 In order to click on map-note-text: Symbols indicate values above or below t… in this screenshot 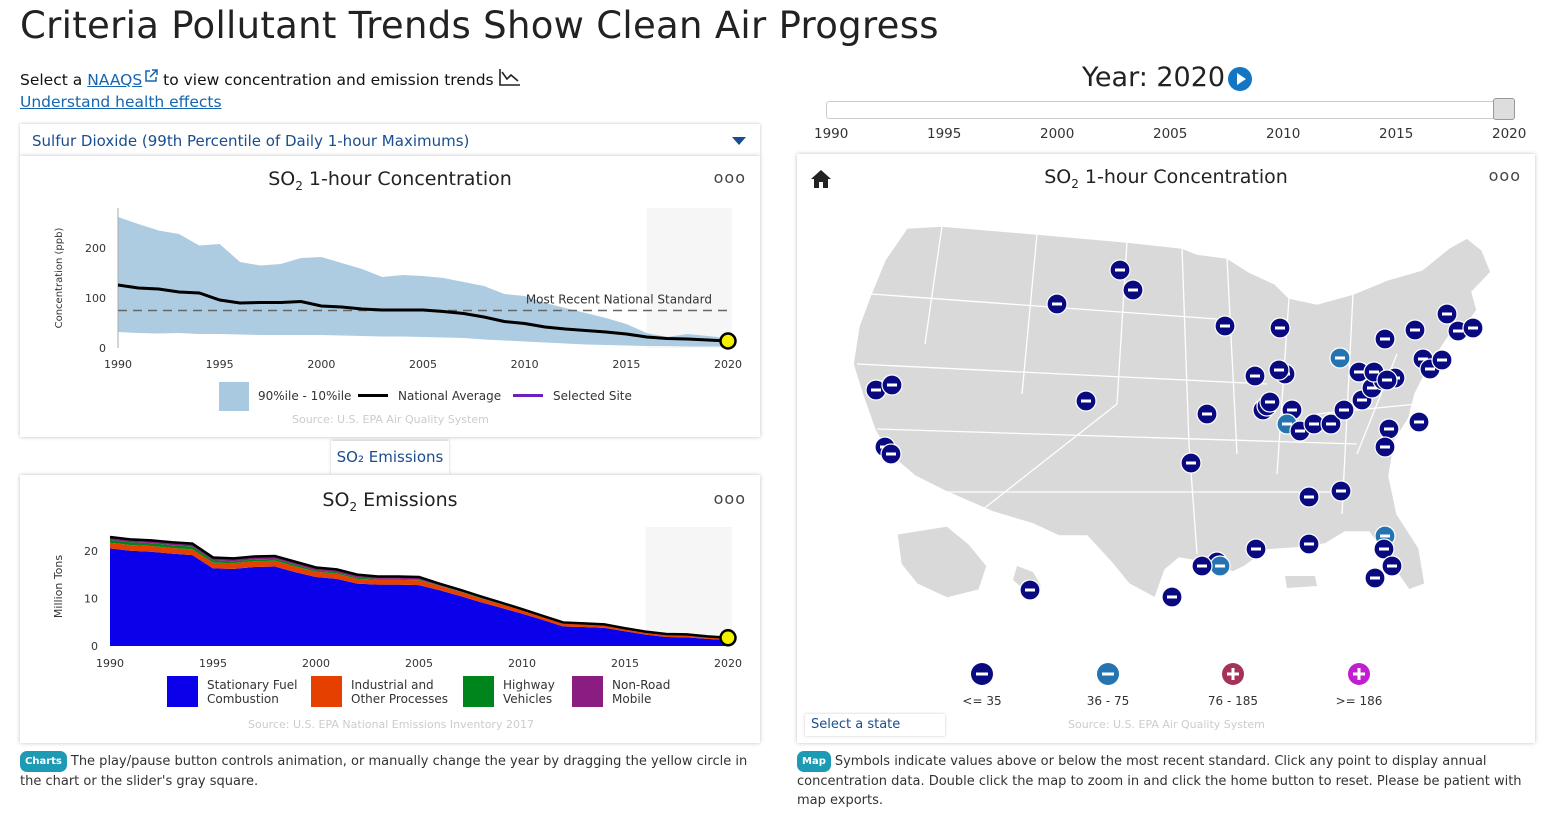, I will do `click(1159, 781)`.